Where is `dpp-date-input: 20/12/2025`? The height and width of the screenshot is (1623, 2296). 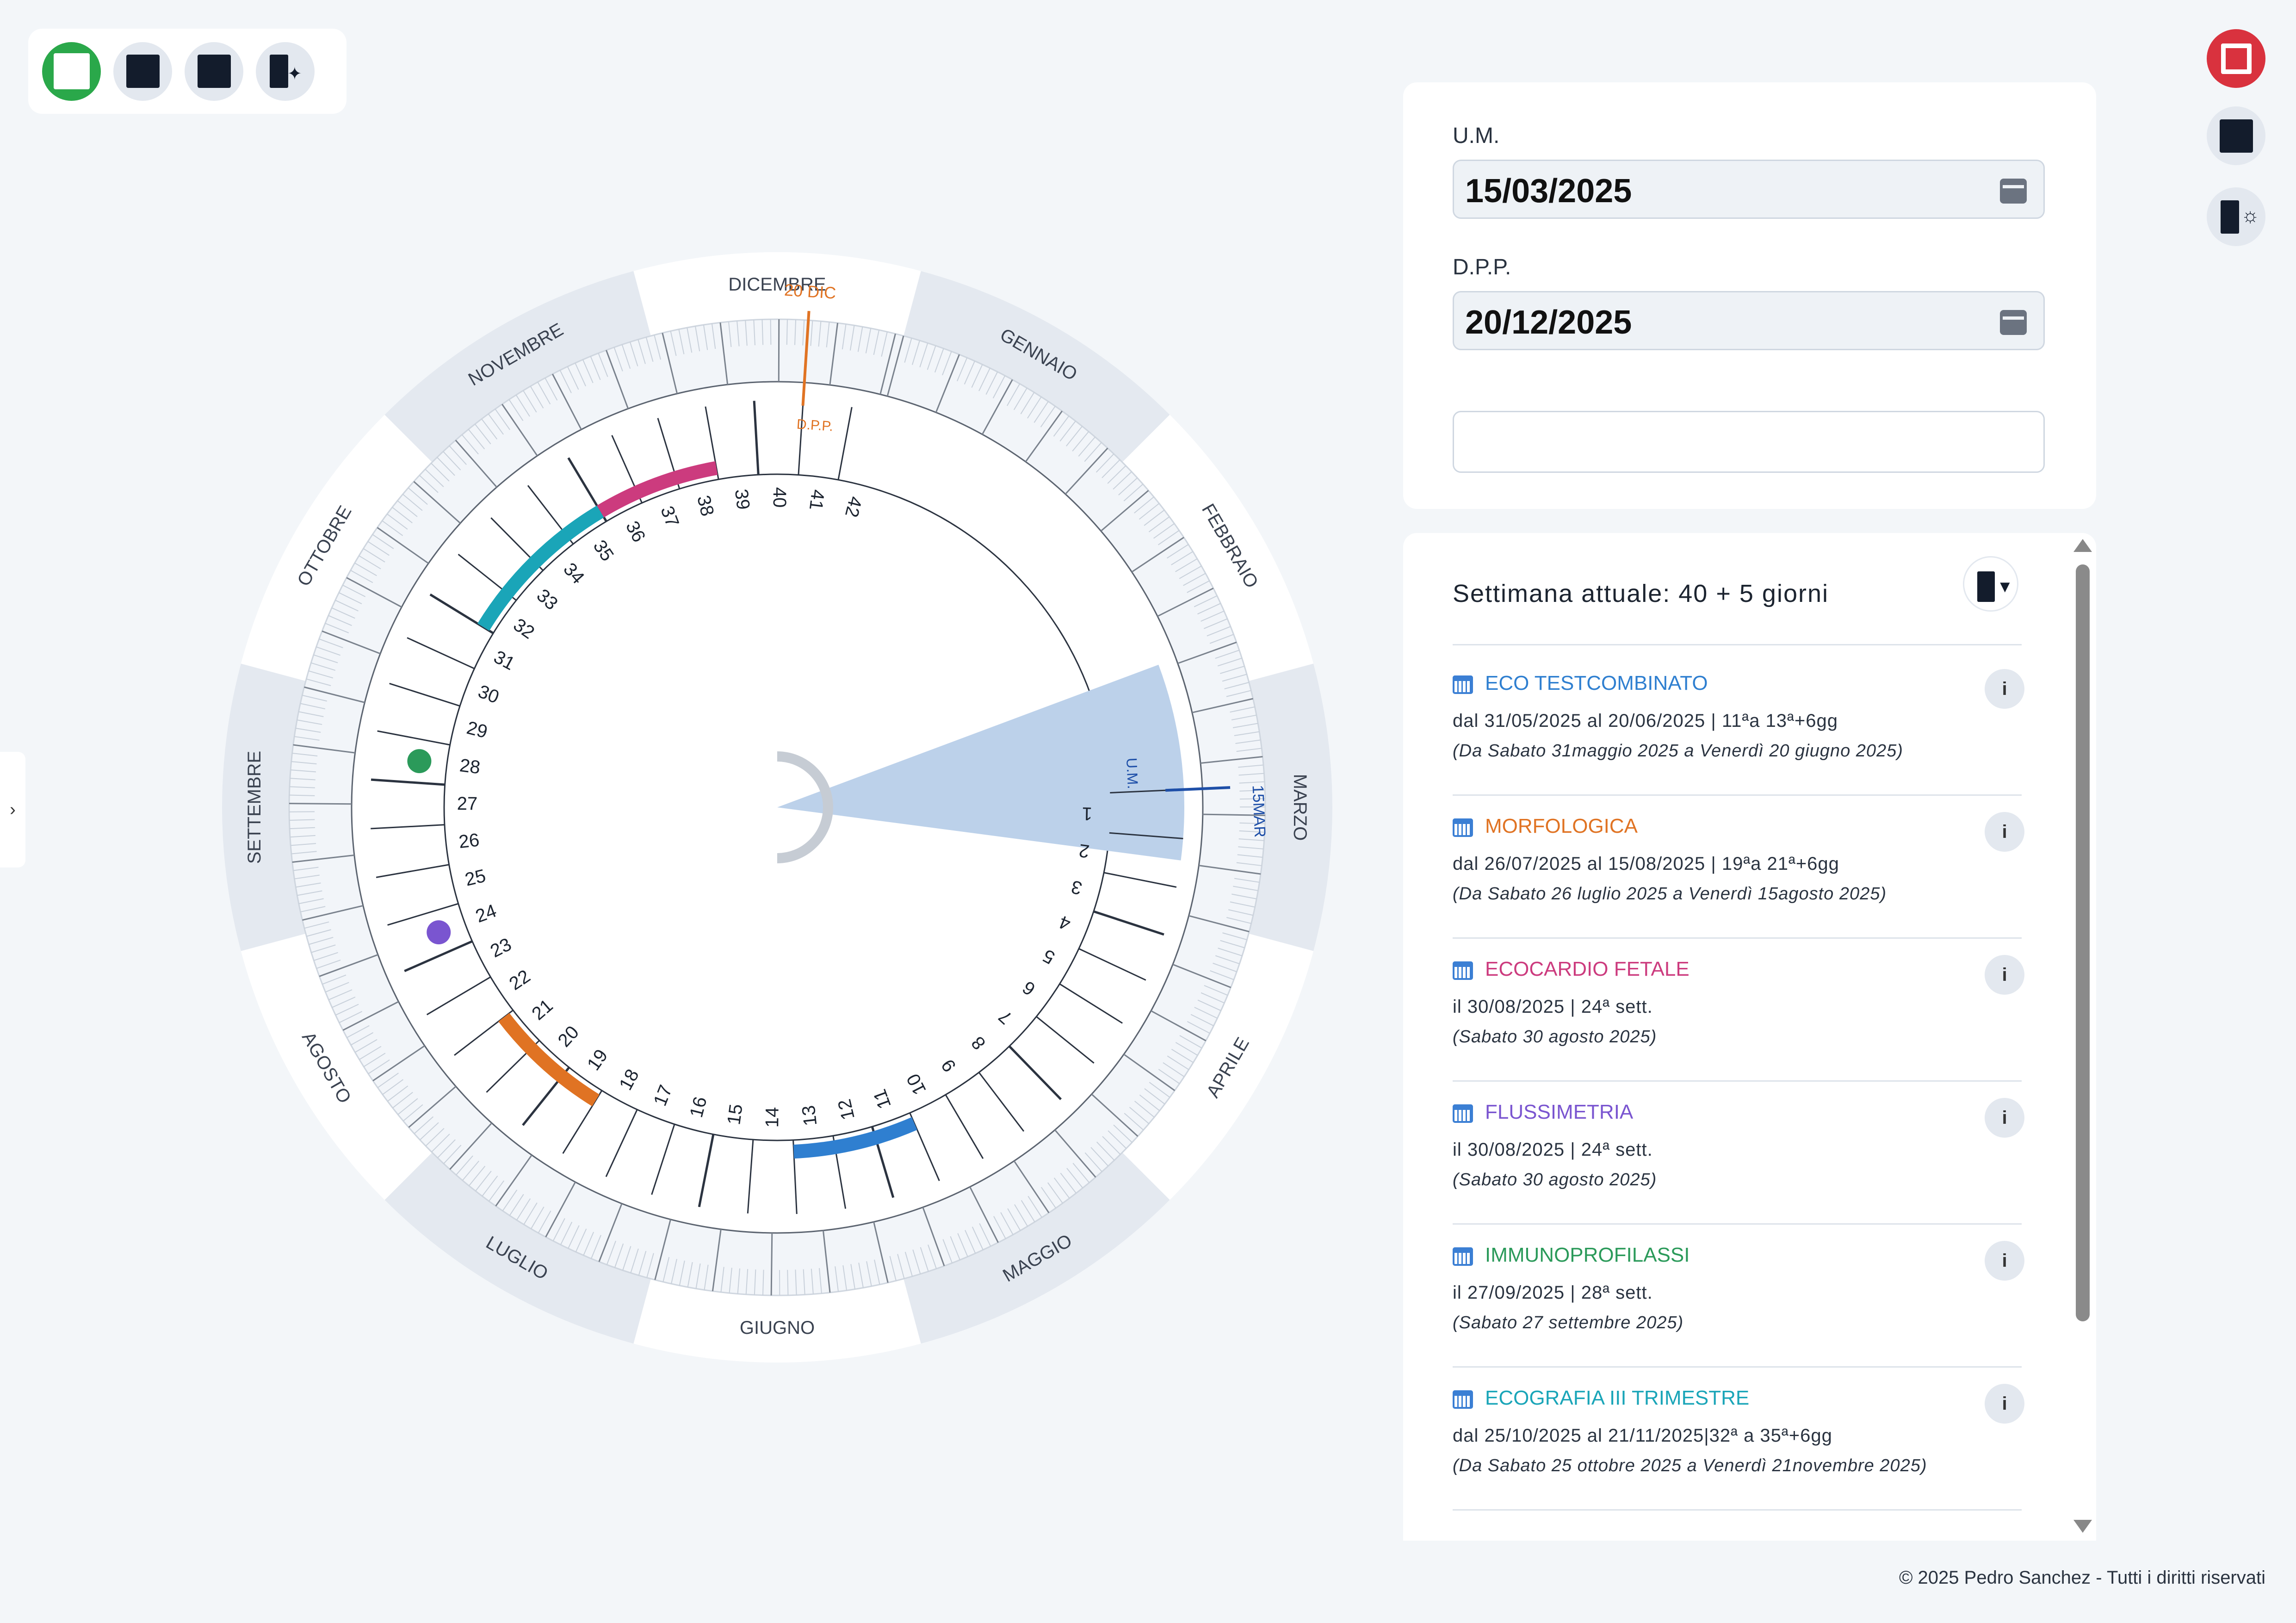
dpp-date-input: 20/12/2025 is located at coordinates (1749, 320).